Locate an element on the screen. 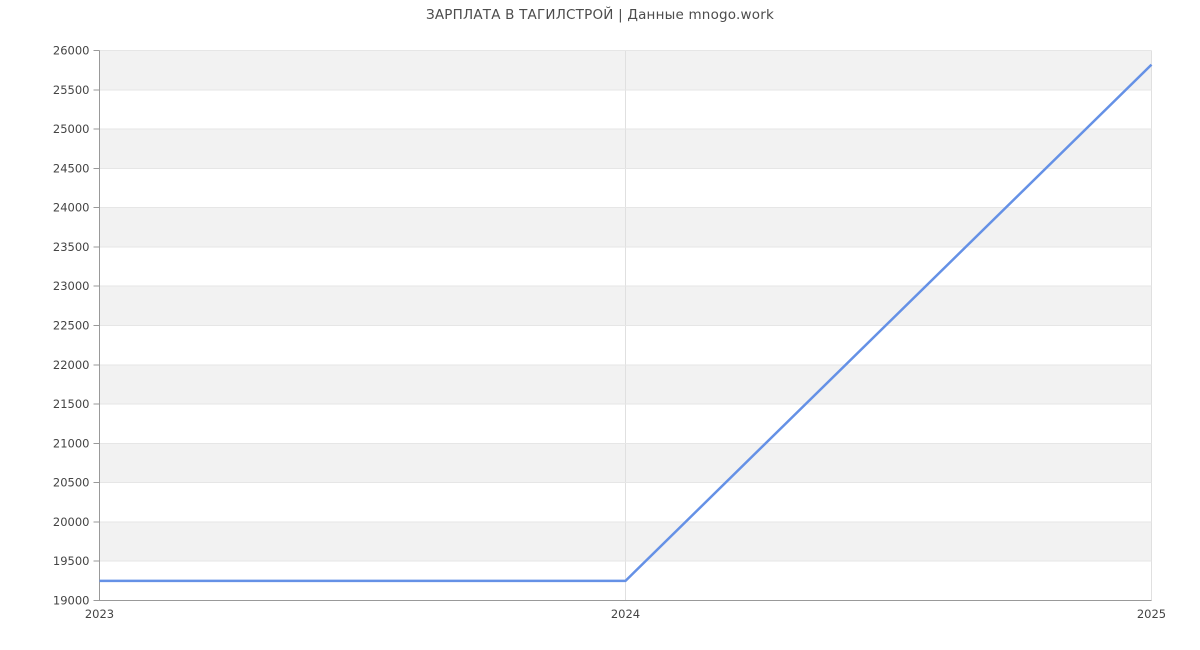 This screenshot has width=1200, height=650. y-axis-label: 21000 is located at coordinates (71, 443).